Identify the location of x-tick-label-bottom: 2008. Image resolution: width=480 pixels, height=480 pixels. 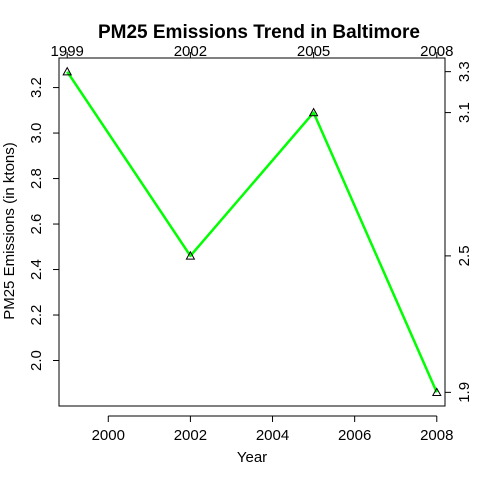
(436, 435).